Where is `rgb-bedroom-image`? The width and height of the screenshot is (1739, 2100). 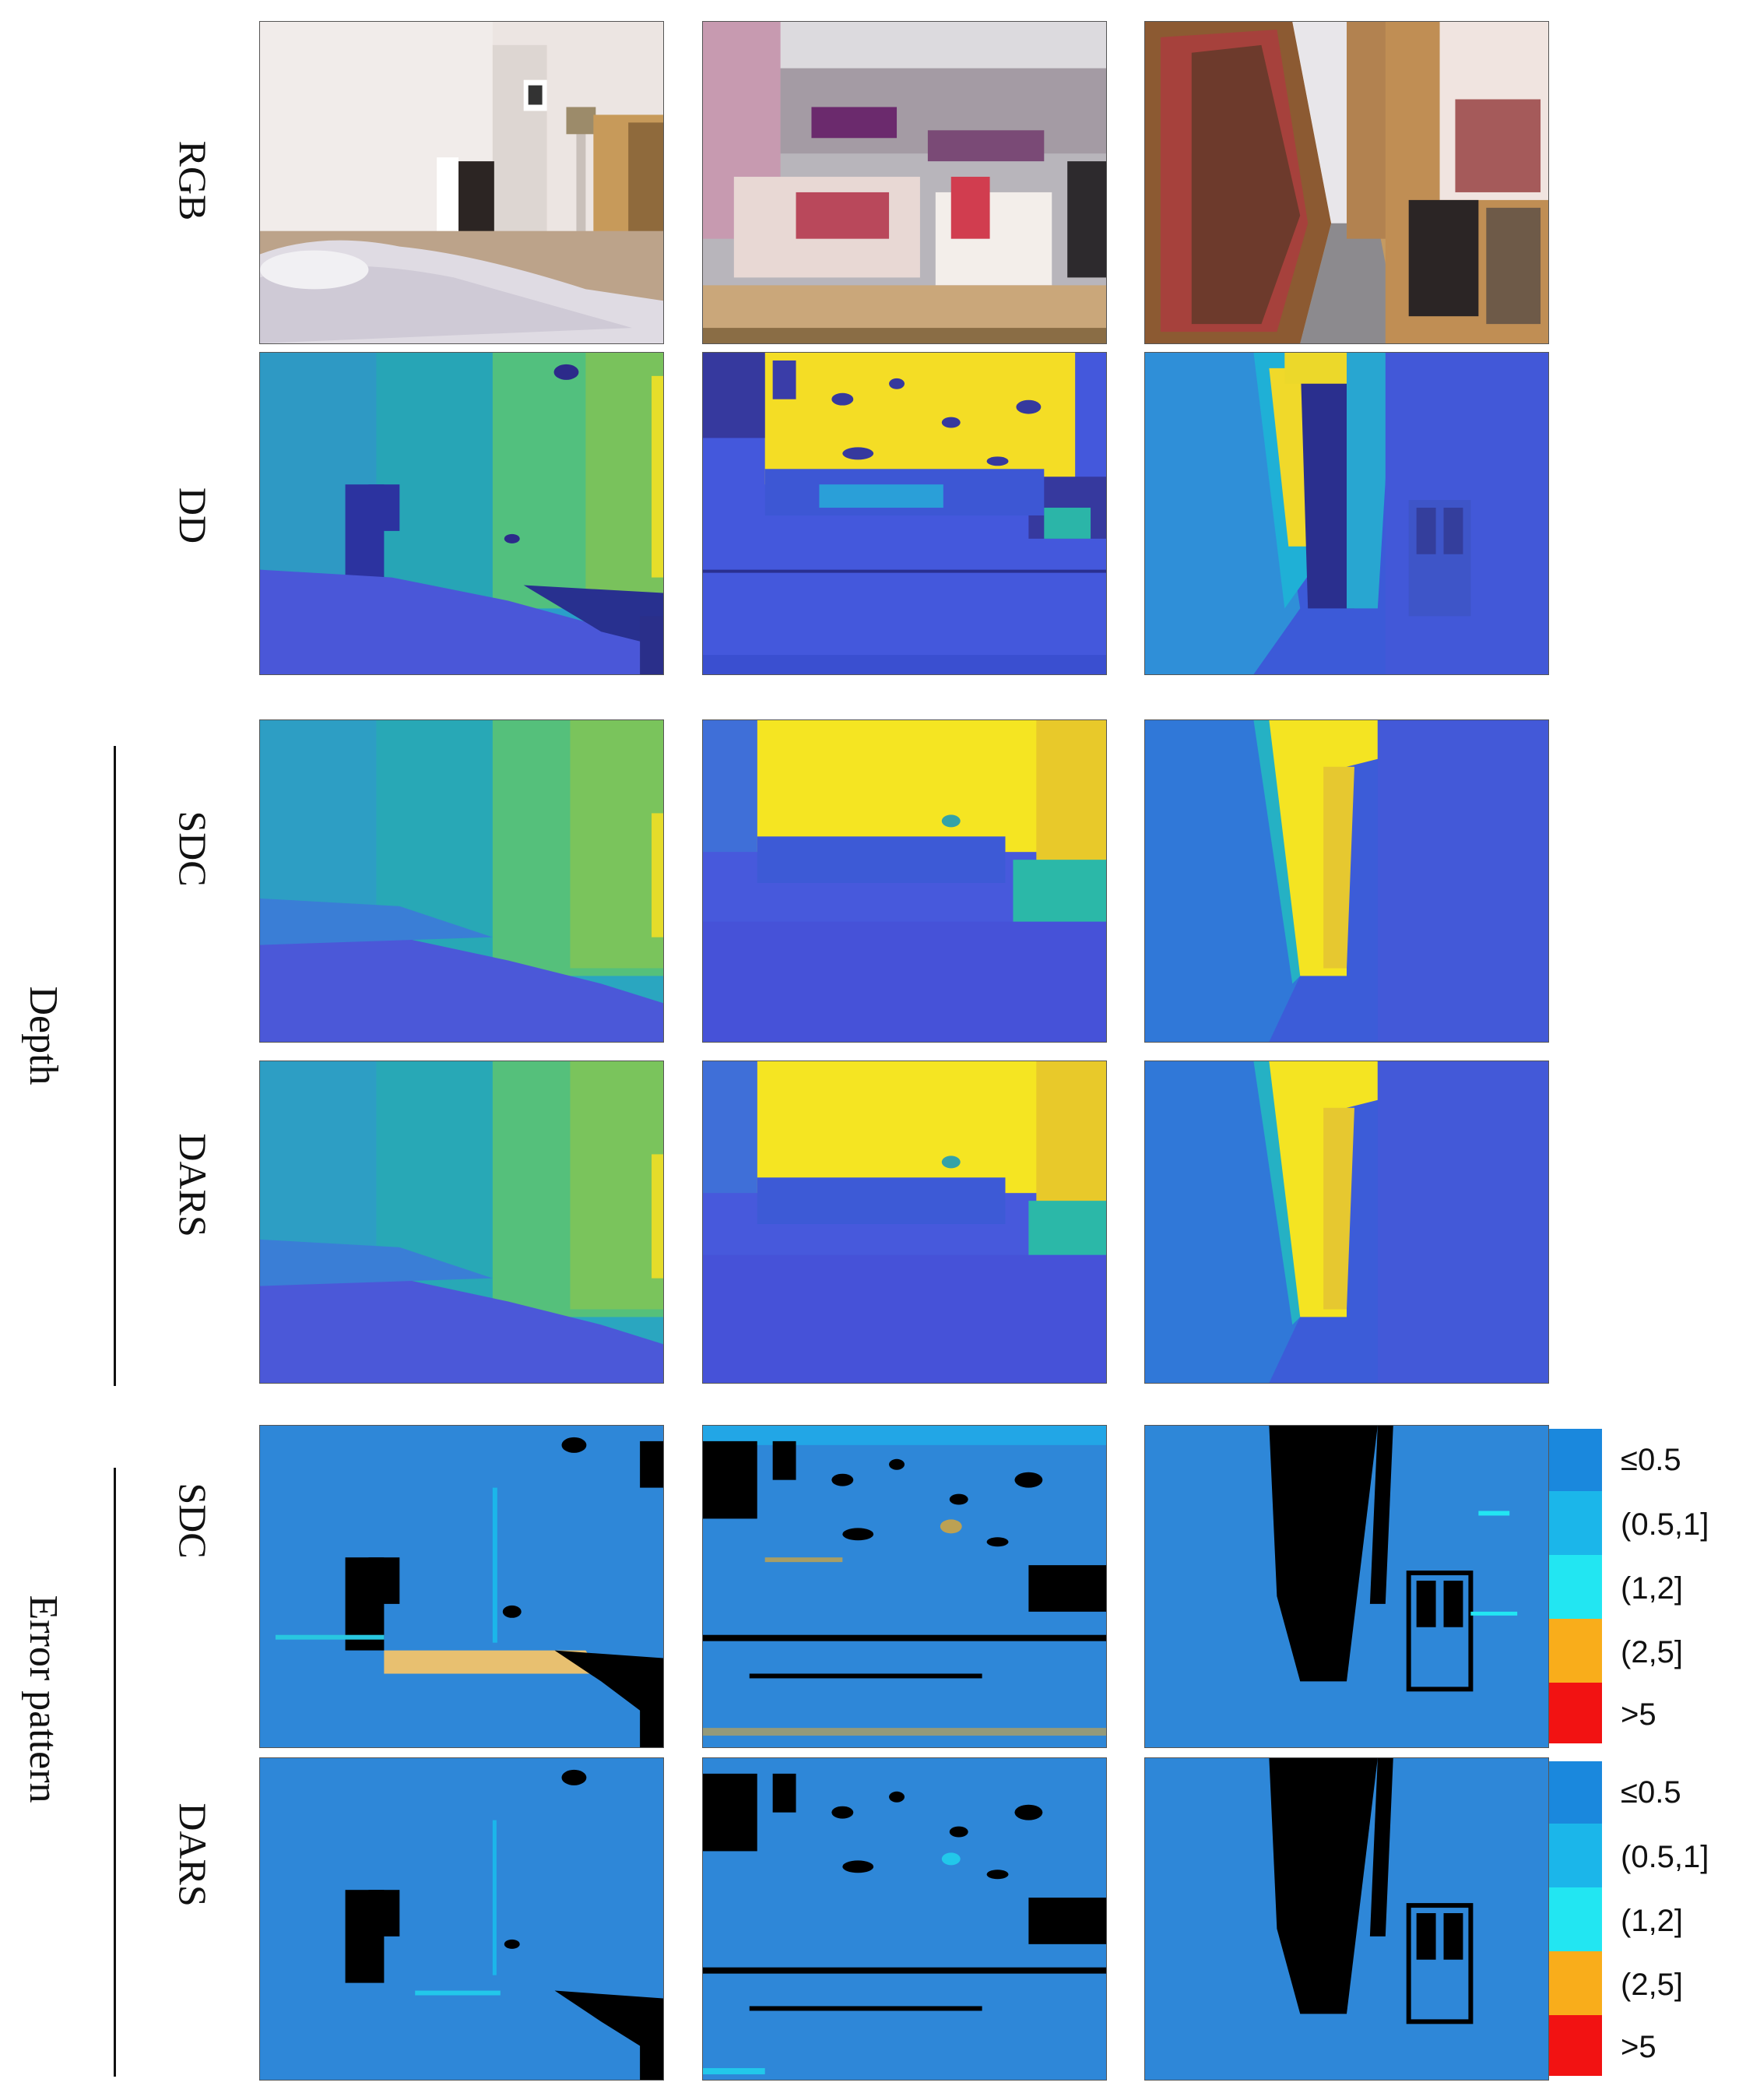
rgb-bedroom-image is located at coordinates (461, 182).